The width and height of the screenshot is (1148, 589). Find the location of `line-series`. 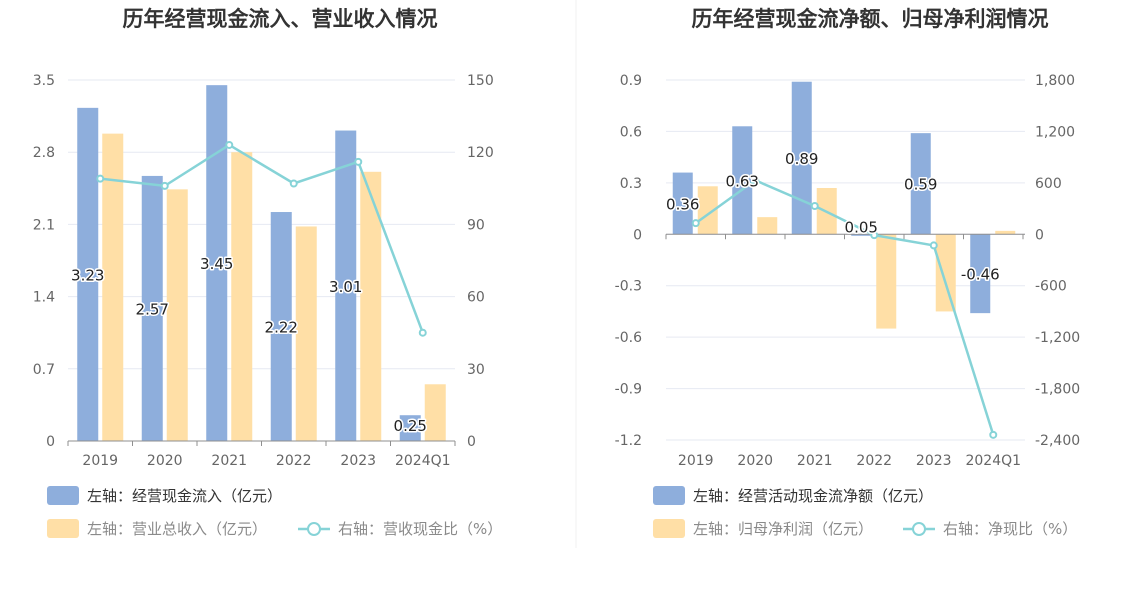

line-series is located at coordinates (262, 238).